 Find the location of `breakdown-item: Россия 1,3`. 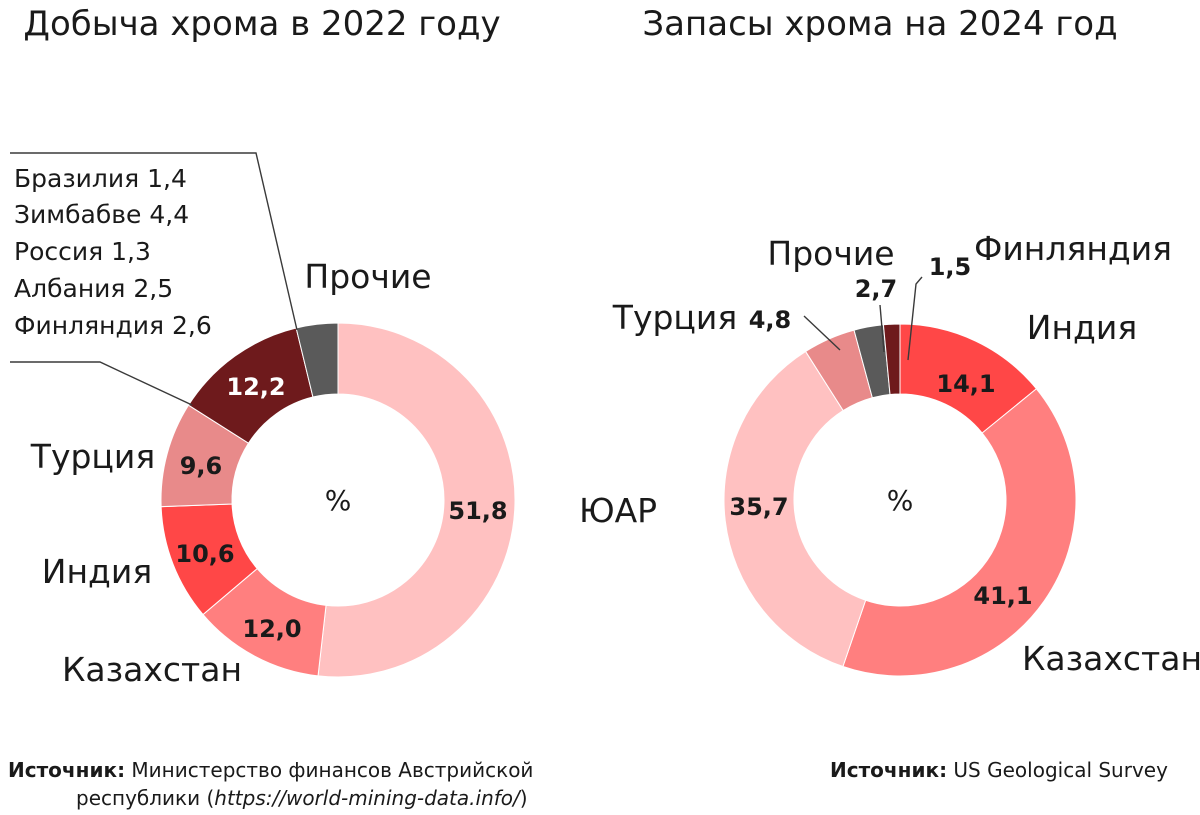

breakdown-item: Россия 1,3 is located at coordinates (82, 251).